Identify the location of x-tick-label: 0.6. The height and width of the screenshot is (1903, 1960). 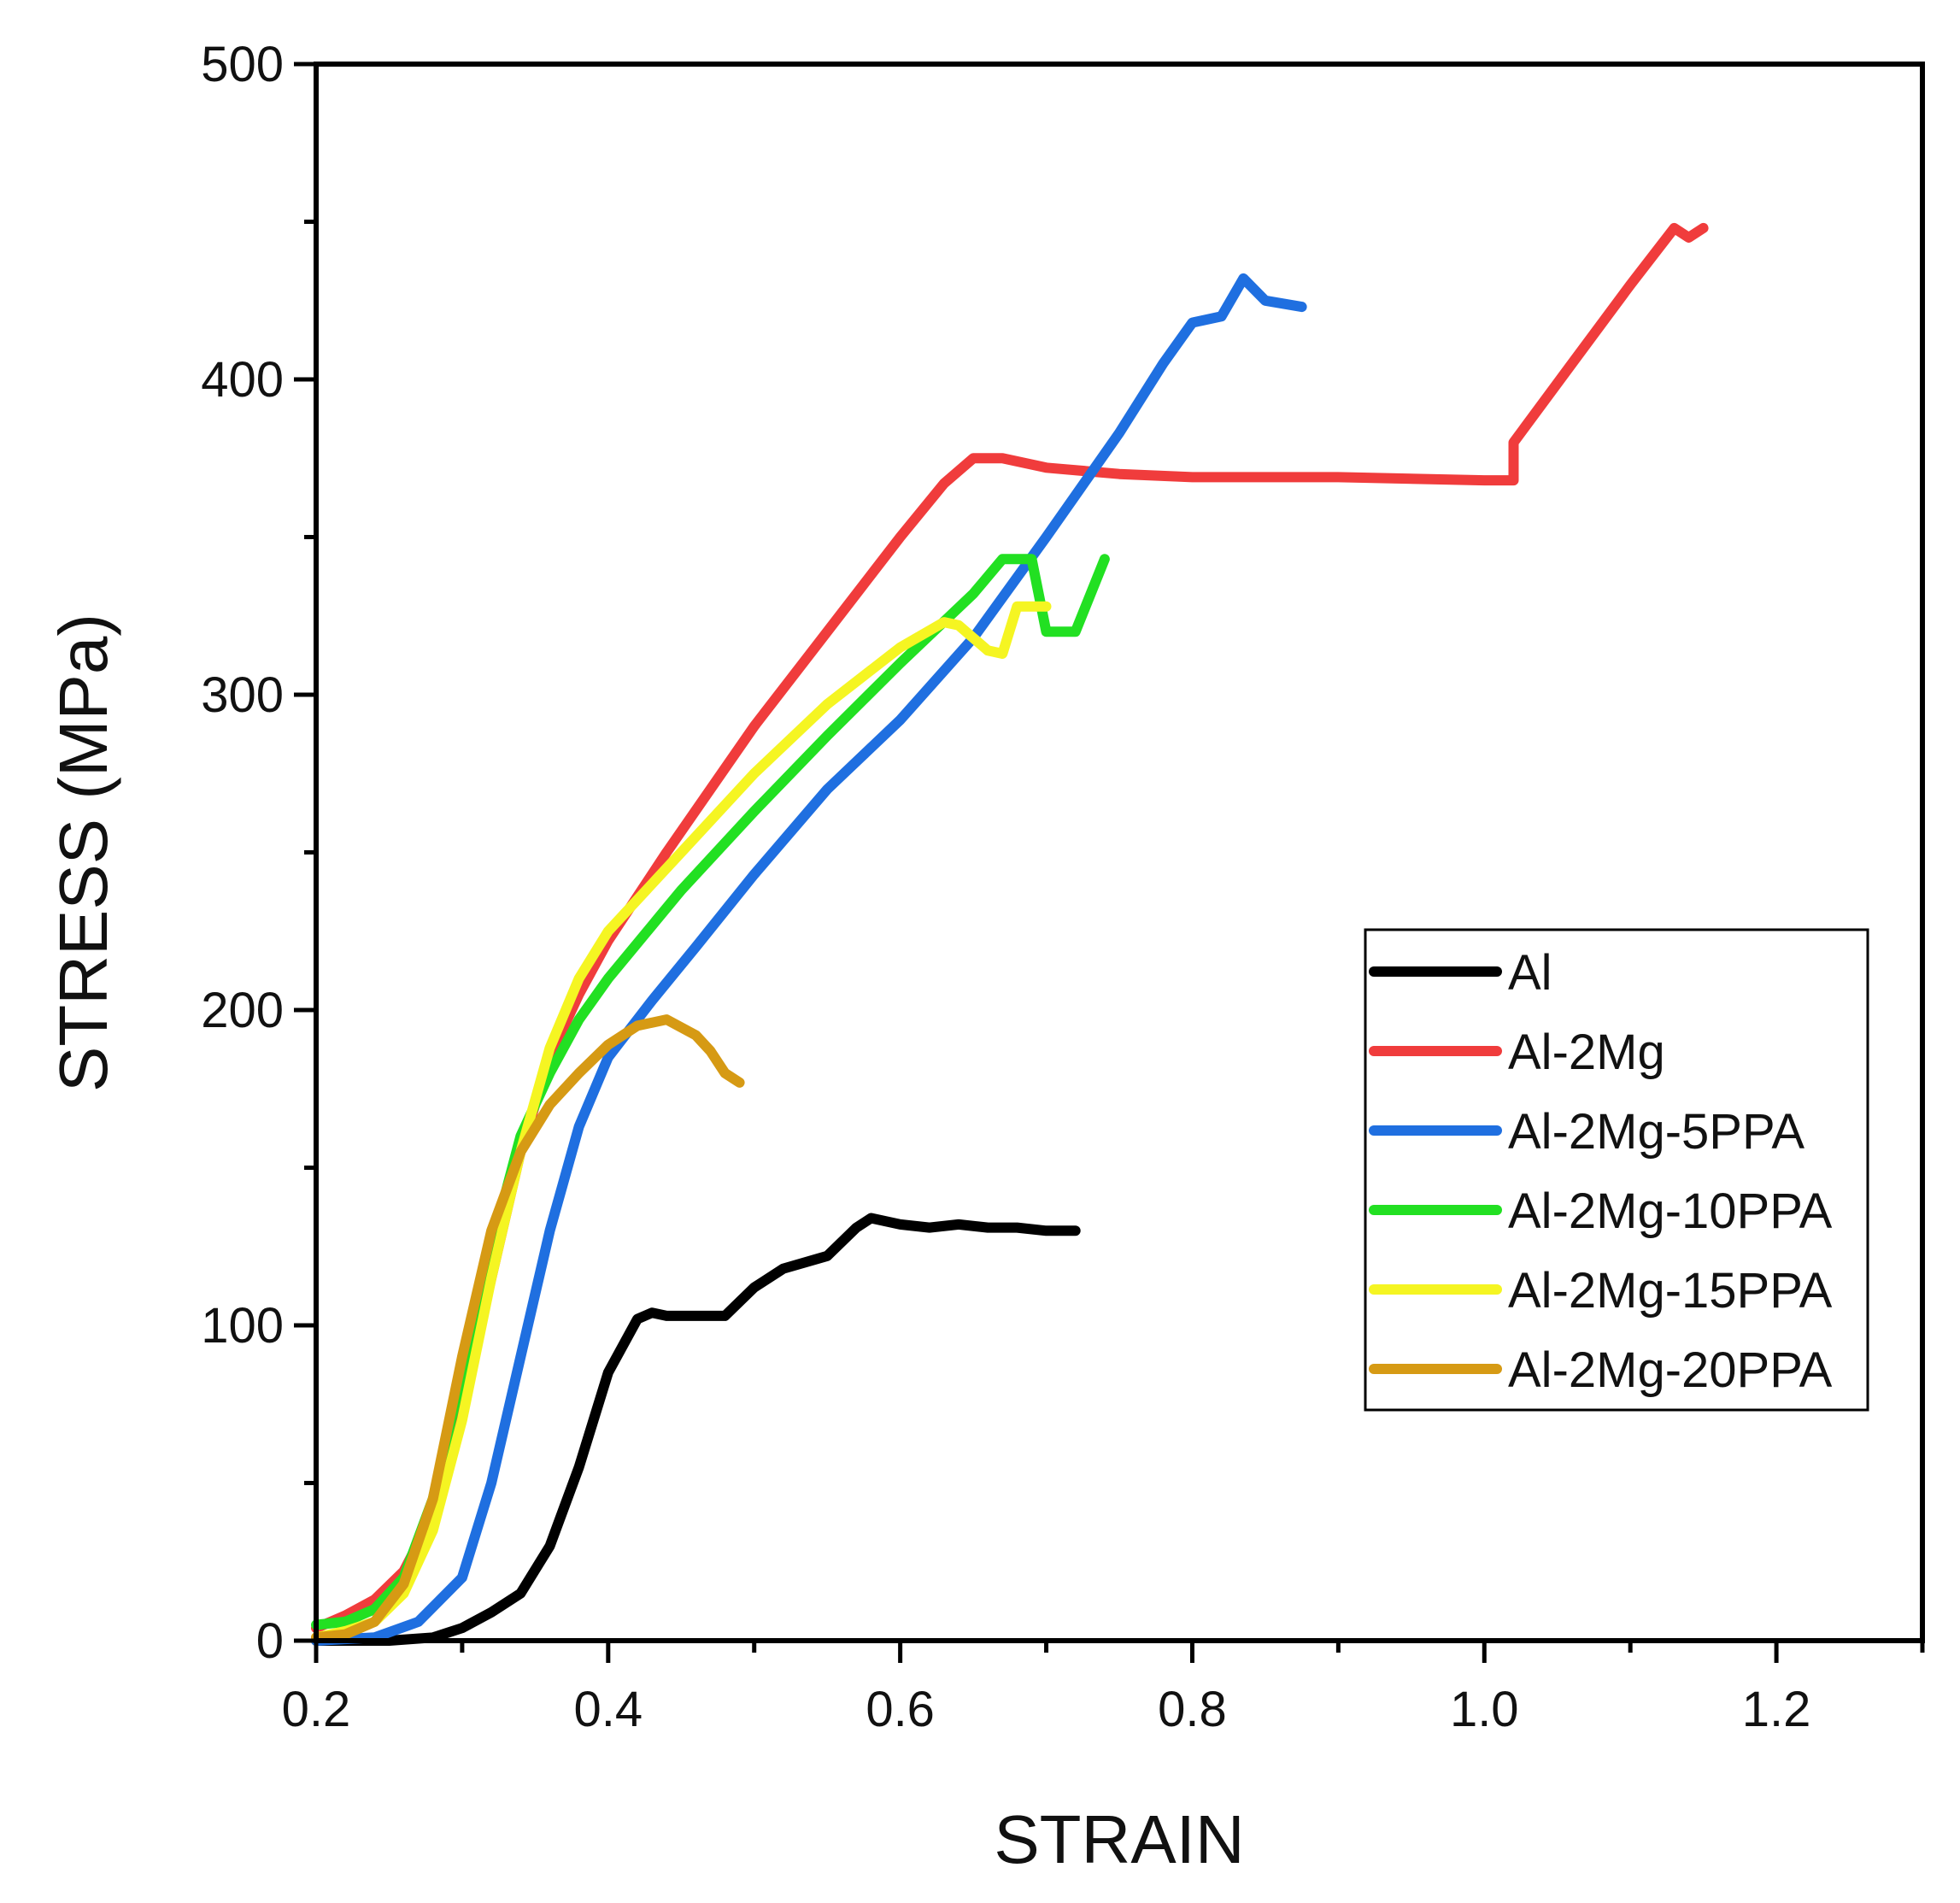
(900, 1709).